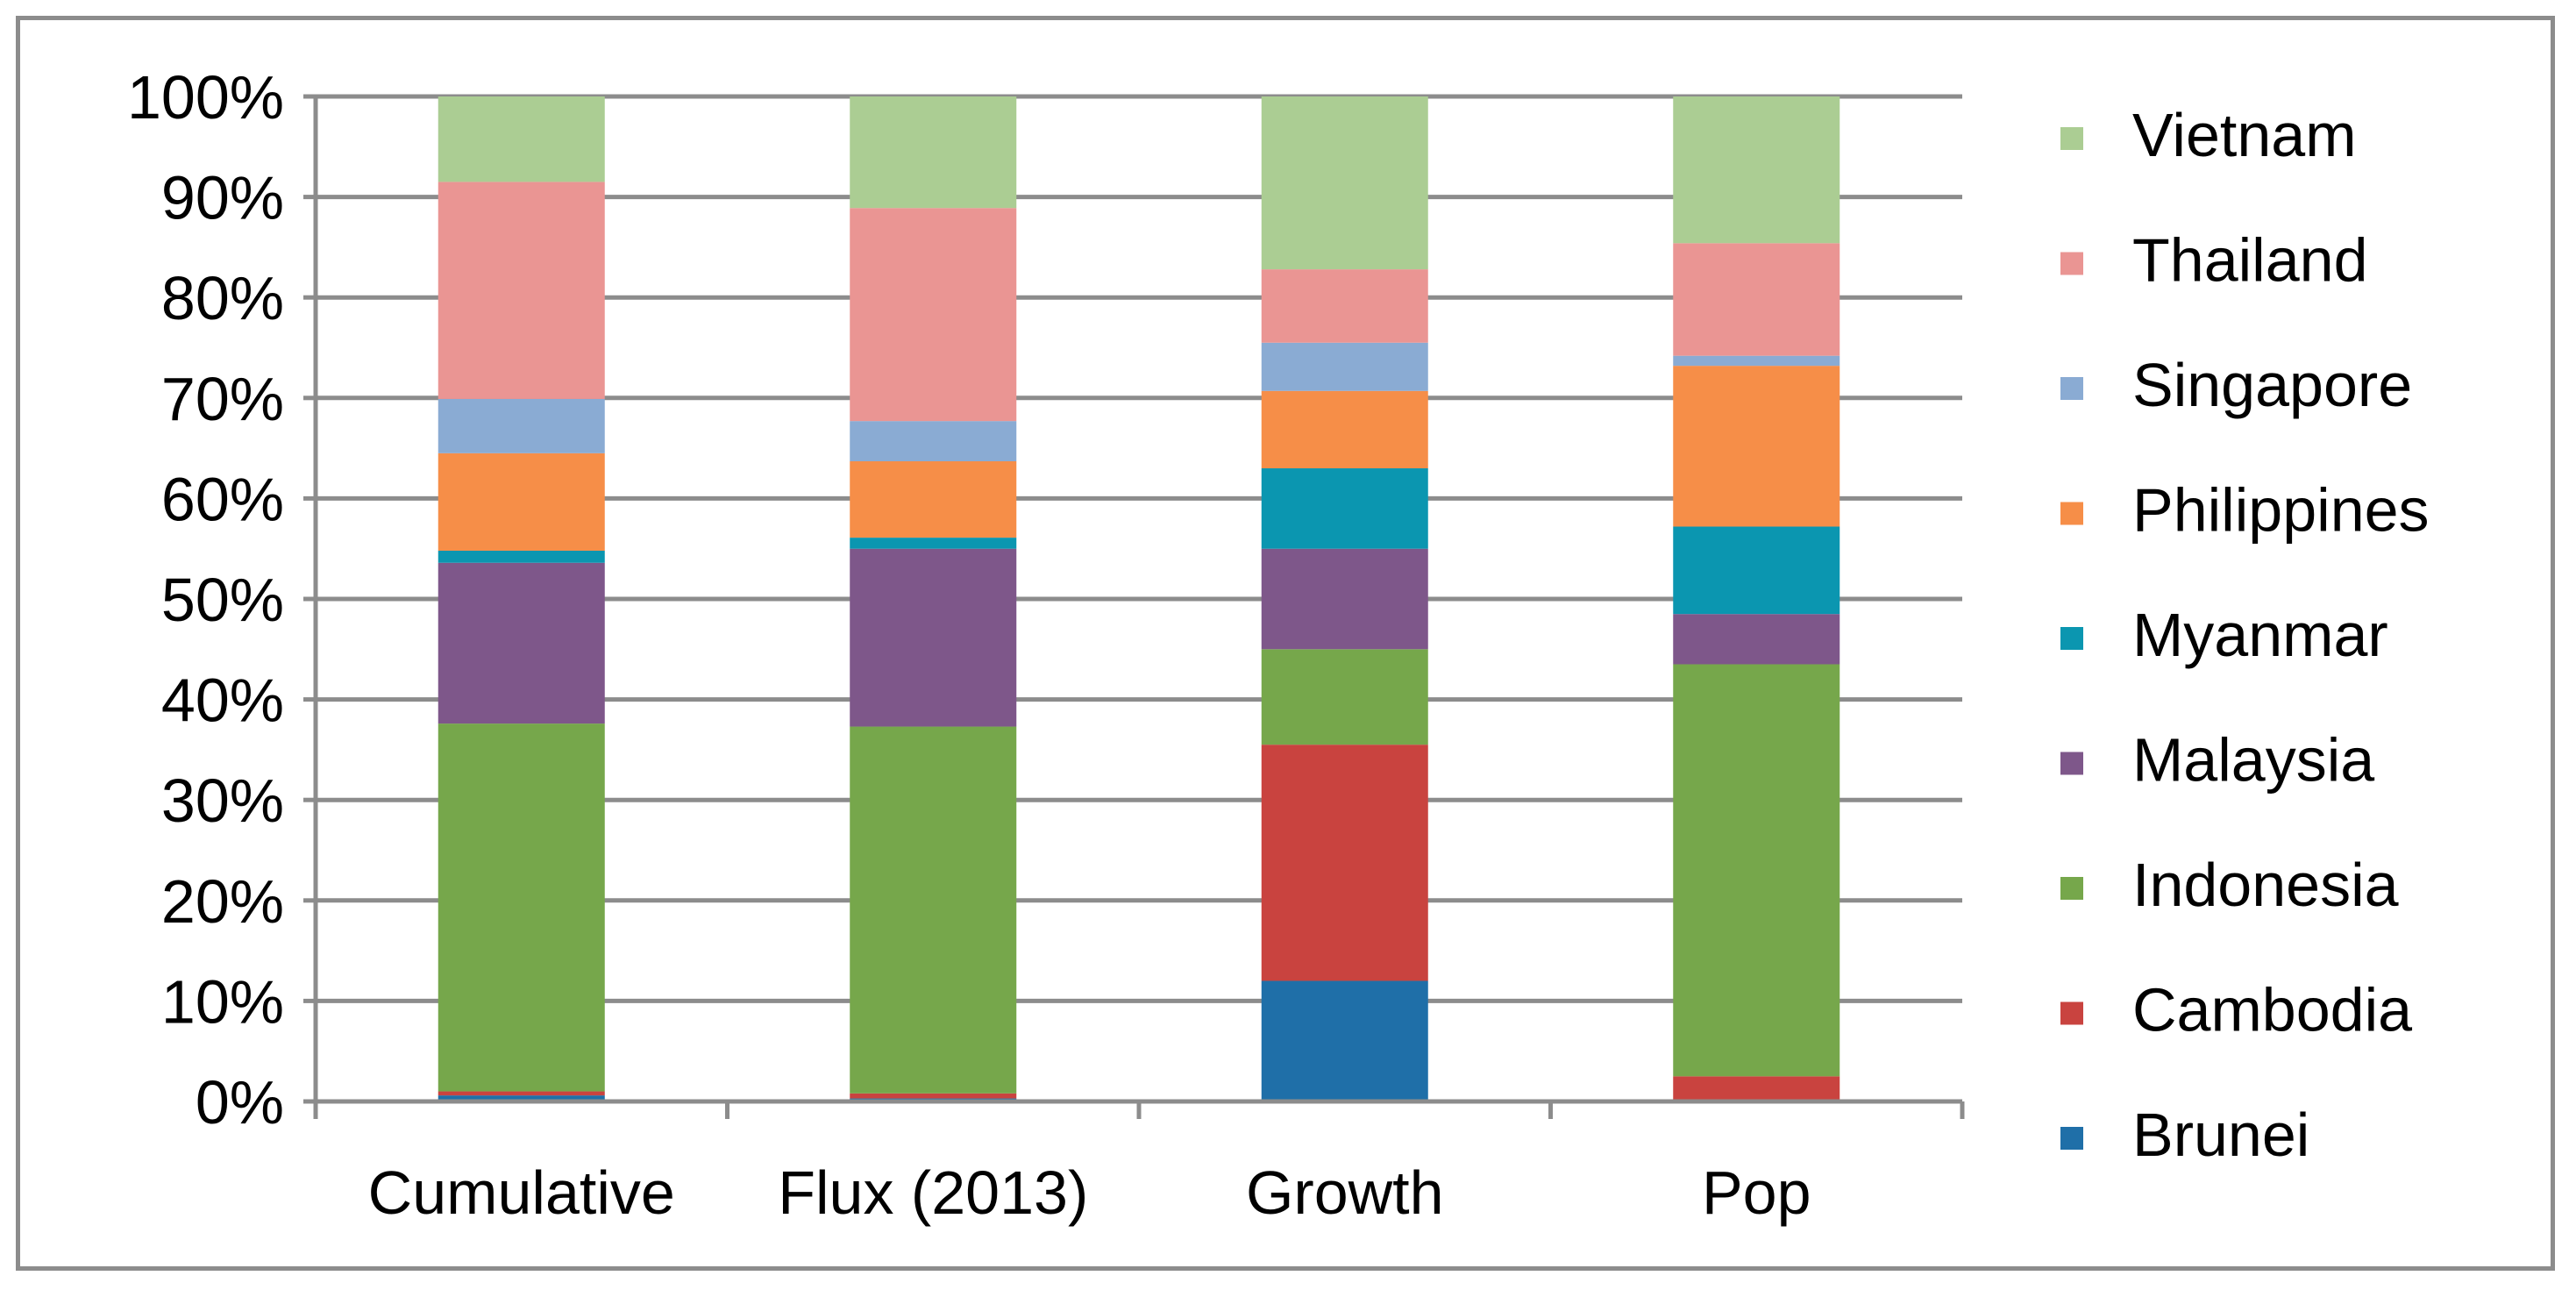 The width and height of the screenshot is (2576, 1297). I want to click on y-tick-label: 40%, so click(222, 700).